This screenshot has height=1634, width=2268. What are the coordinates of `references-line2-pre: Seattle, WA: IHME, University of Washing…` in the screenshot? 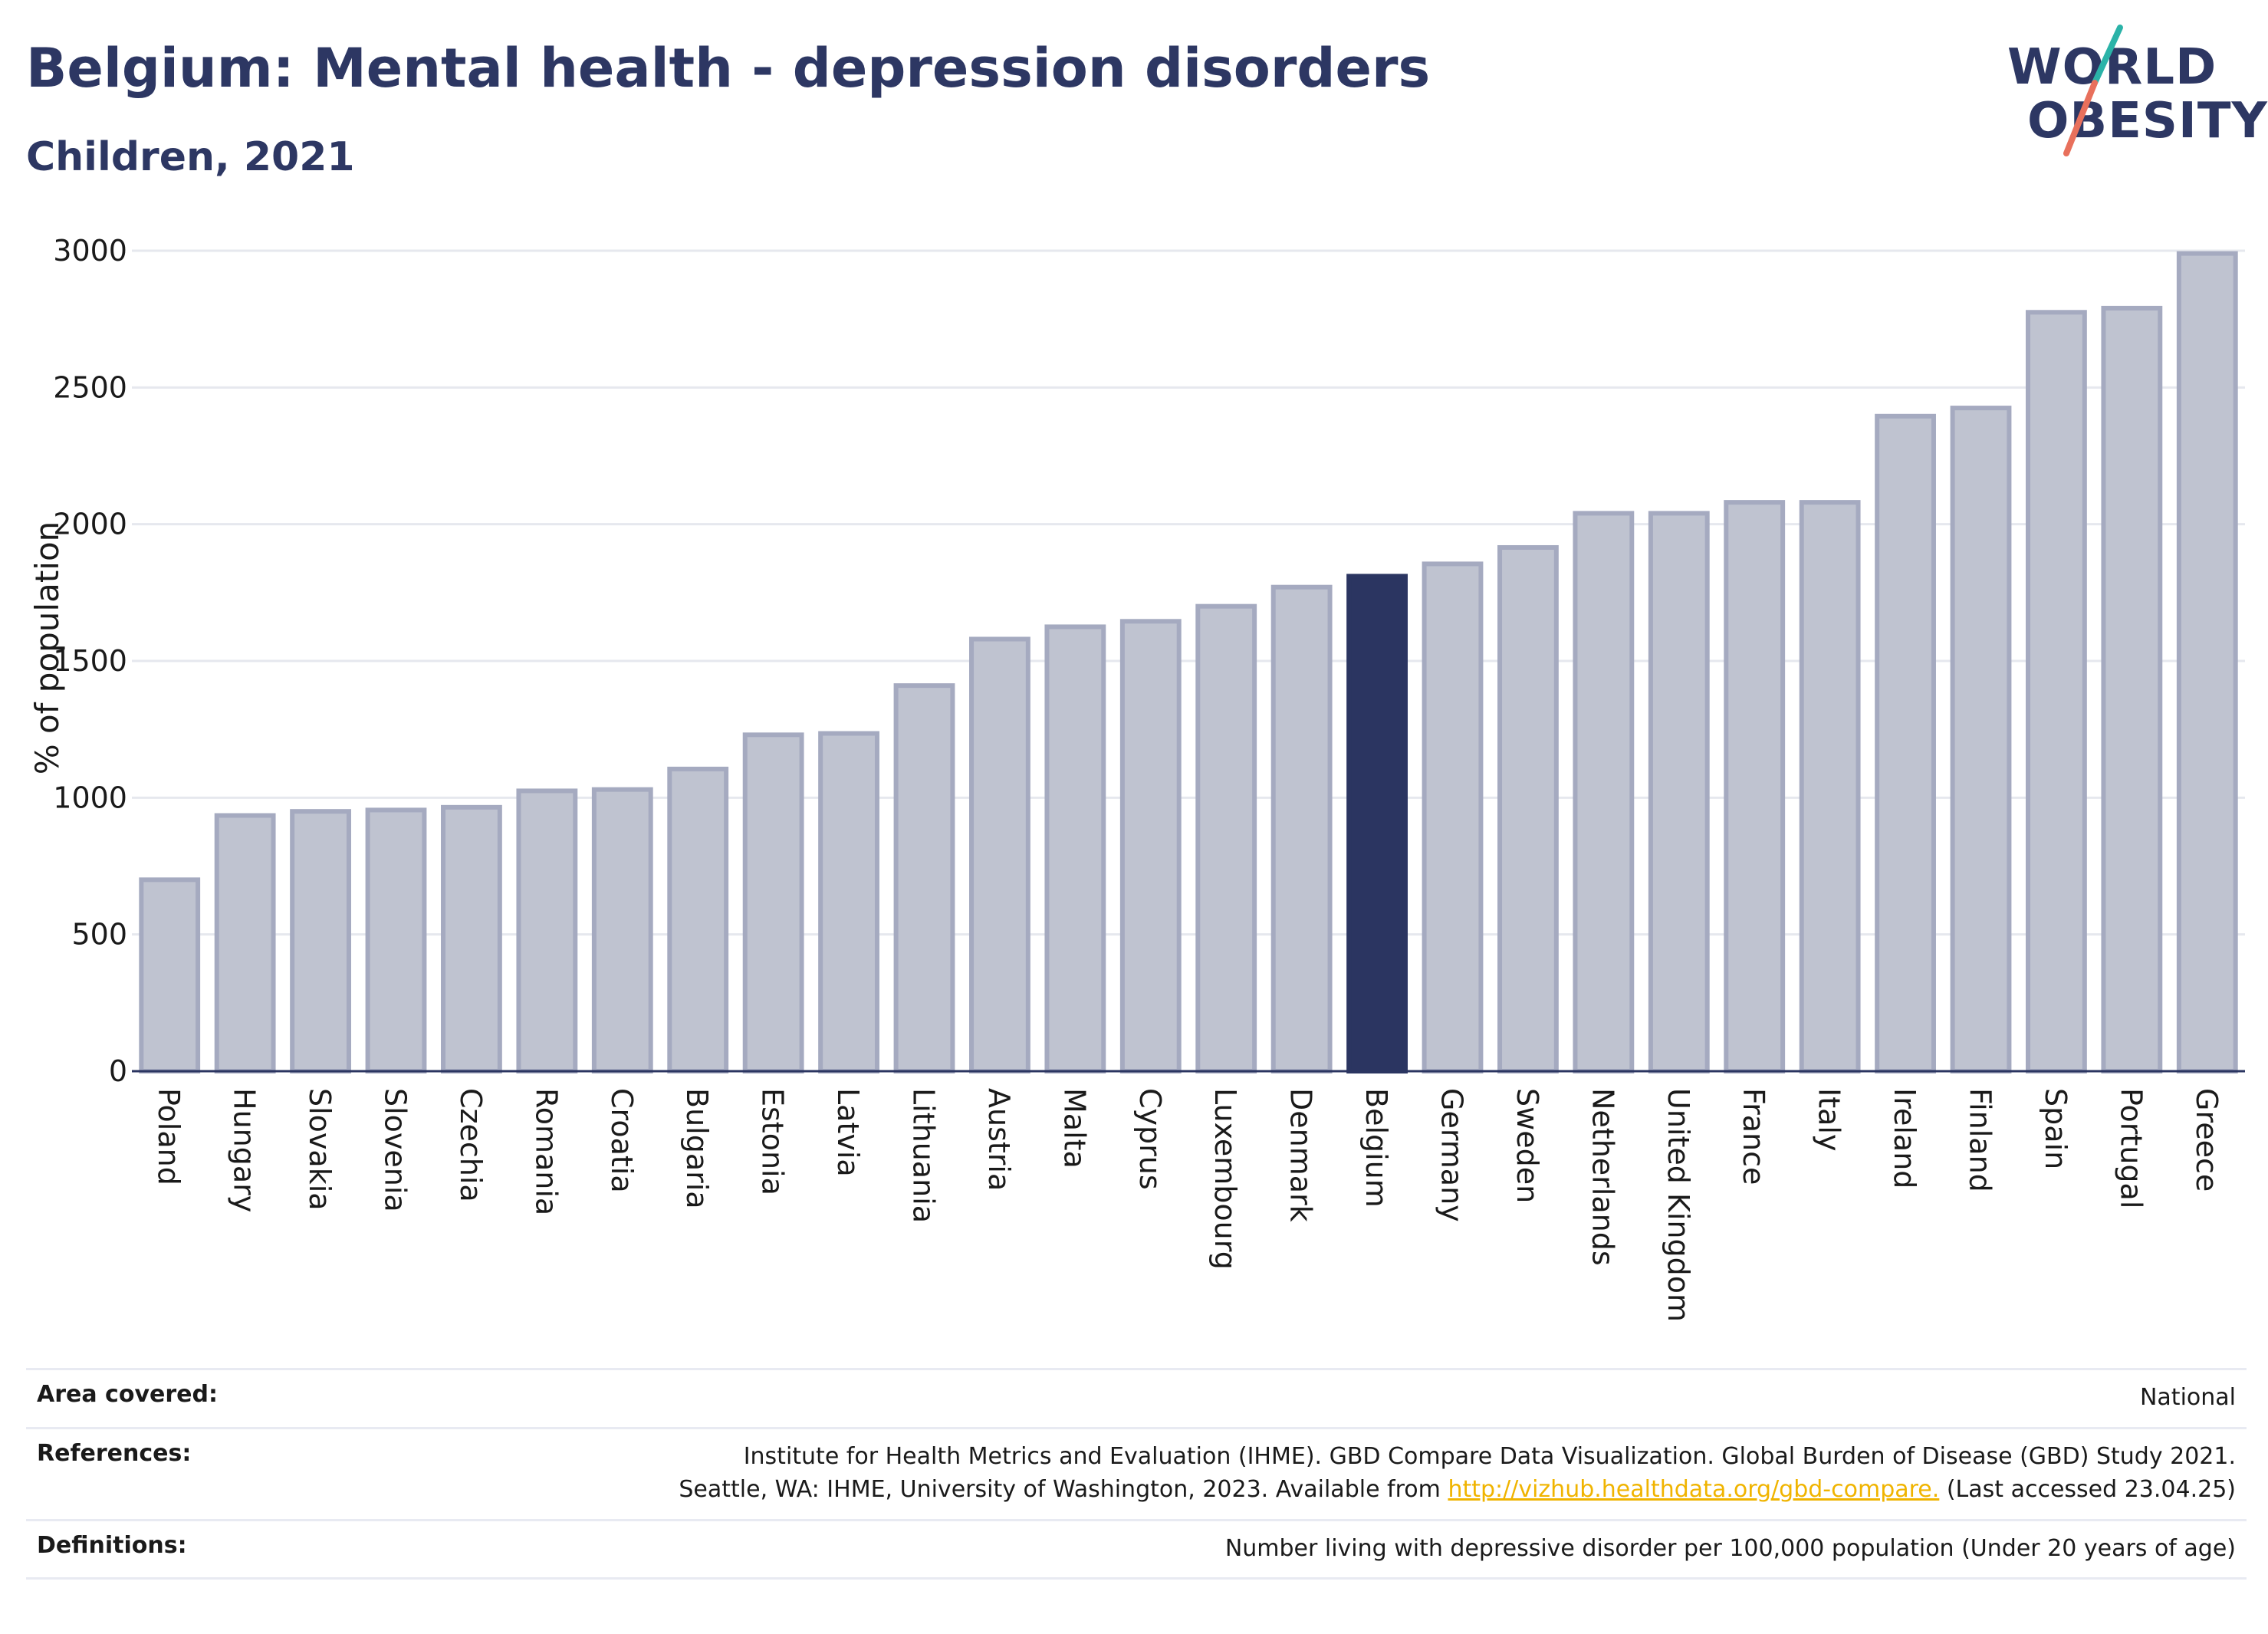 It's located at (1060, 1490).